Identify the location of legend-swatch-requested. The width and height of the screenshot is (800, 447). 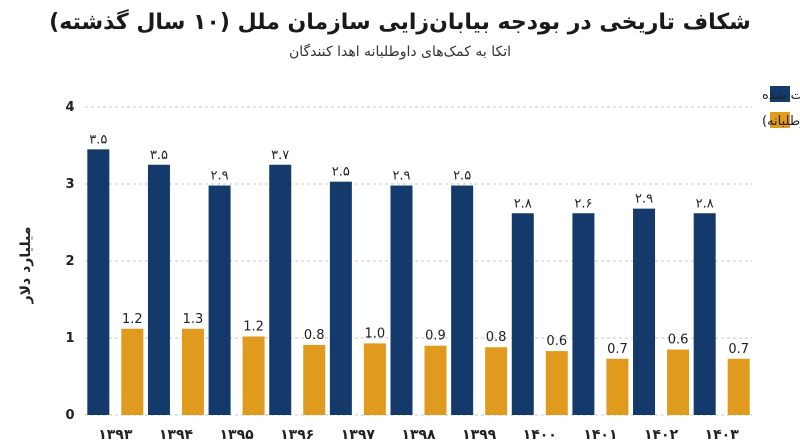
(780, 94).